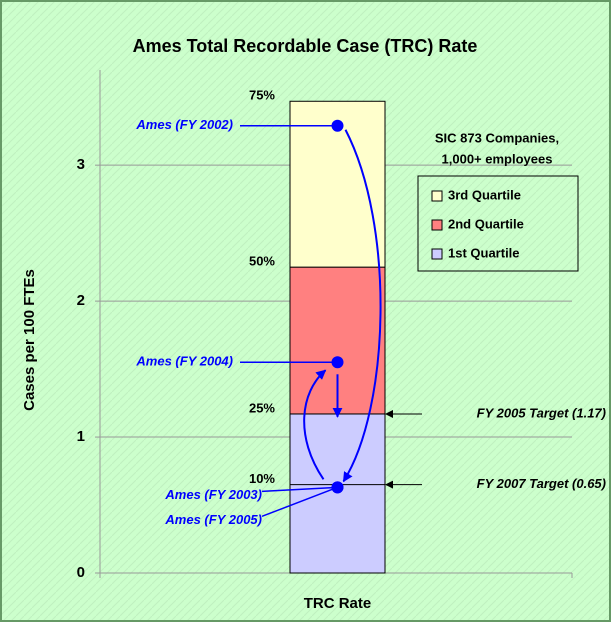  Describe the element at coordinates (338, 603) in the screenshot. I see `x-tick-label: TRC Rate` at that location.